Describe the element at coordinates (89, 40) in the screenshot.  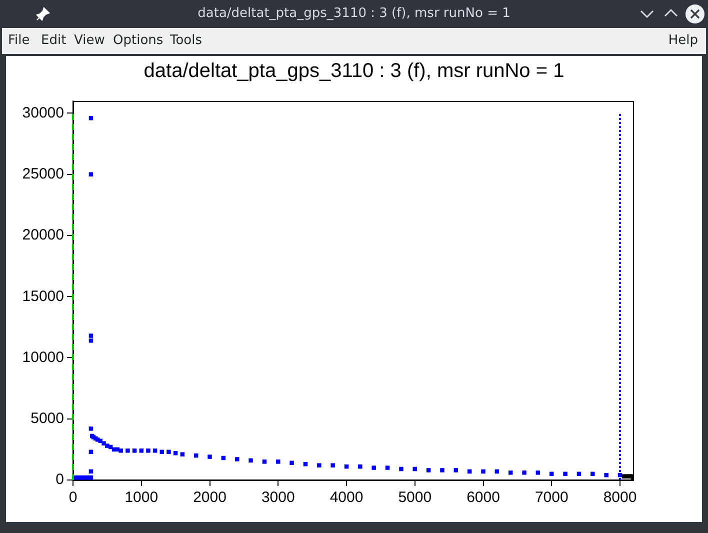
I see `text: View` at that location.